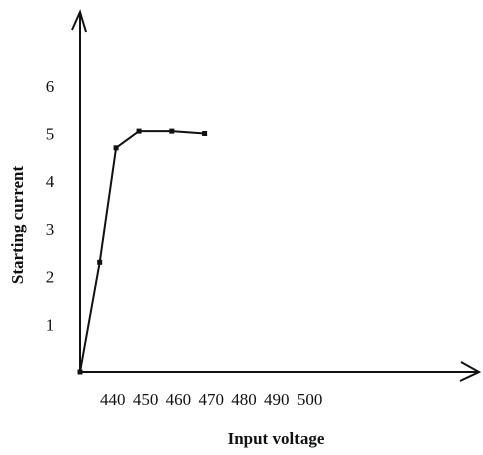 The image size is (483, 455). I want to click on x-tick-label: 470, so click(211, 399).